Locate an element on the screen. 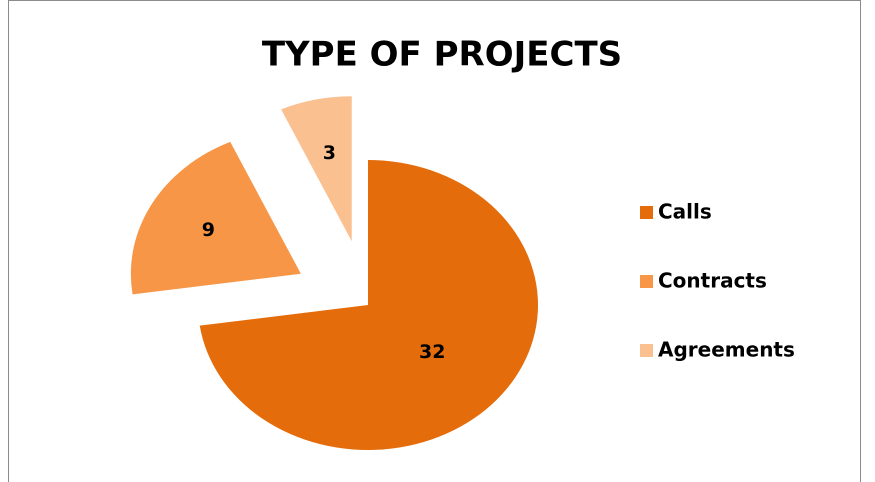 This screenshot has width=875, height=482. legend-label: Agreements is located at coordinates (726, 350).